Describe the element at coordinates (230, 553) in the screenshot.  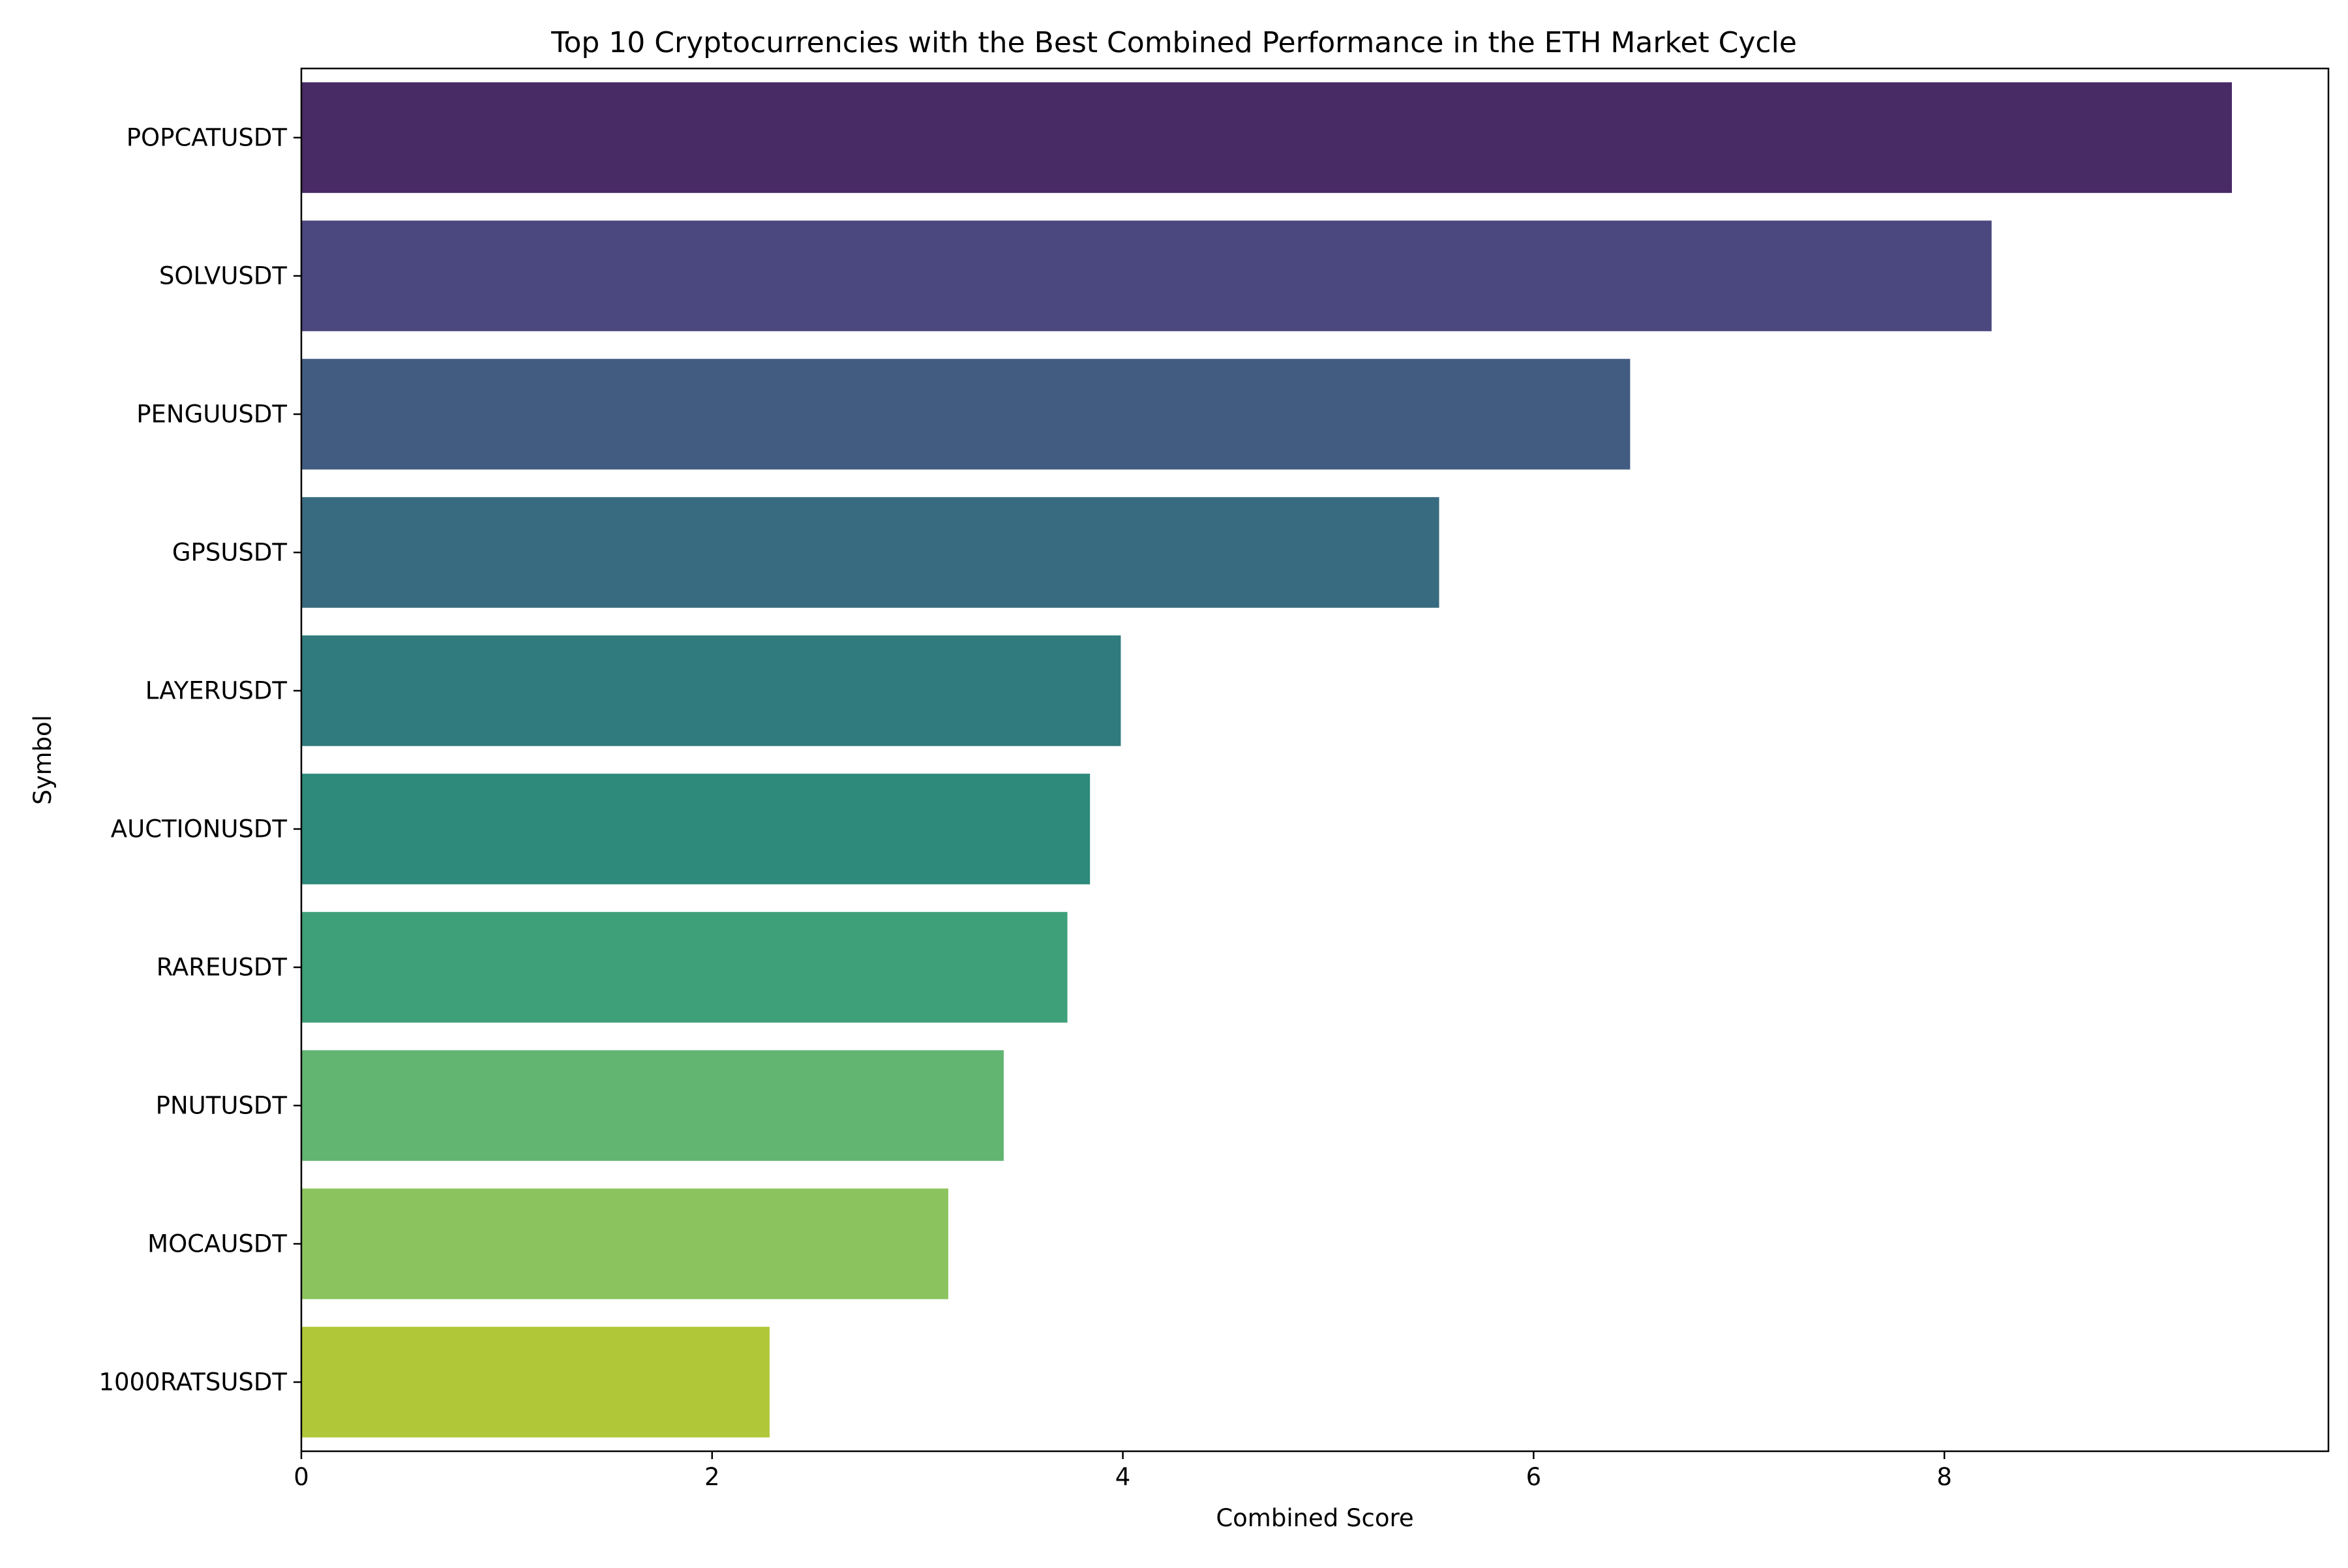
I see `y-tick-label: GPSUSDT` at that location.